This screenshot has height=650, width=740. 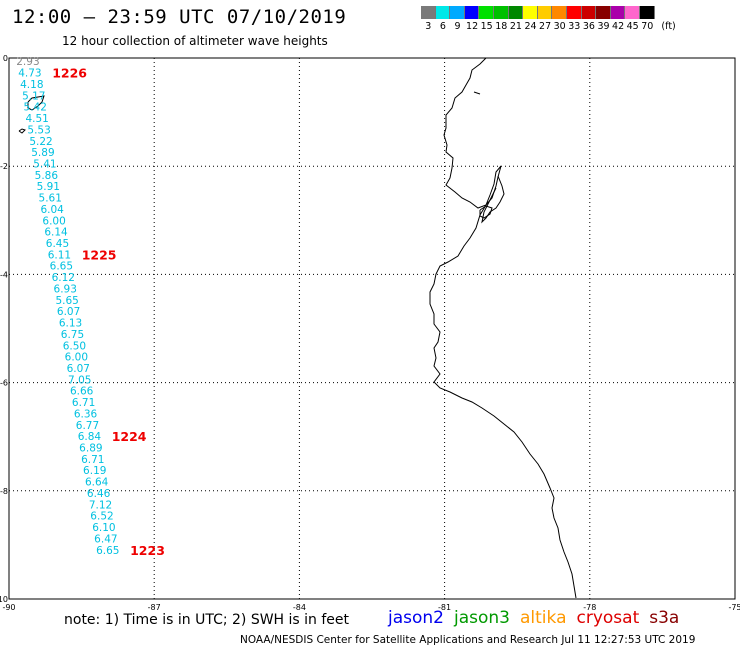 I want to click on galapagos-isabela, so click(x=36, y=103).